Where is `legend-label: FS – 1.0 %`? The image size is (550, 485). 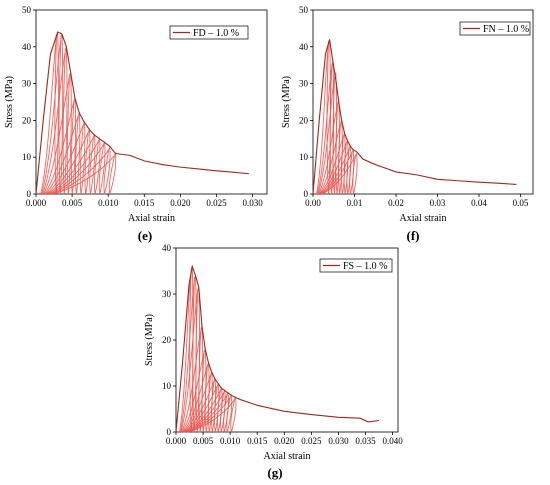
legend-label: FS – 1.0 % is located at coordinates (365, 266).